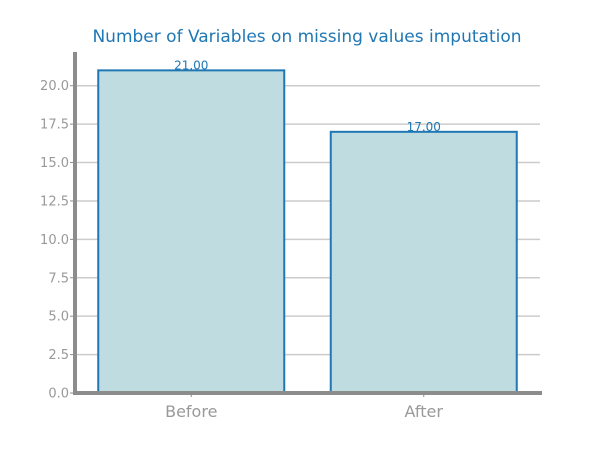 The image size is (600, 450). I want to click on data-label-after: 17.00, so click(424, 127).